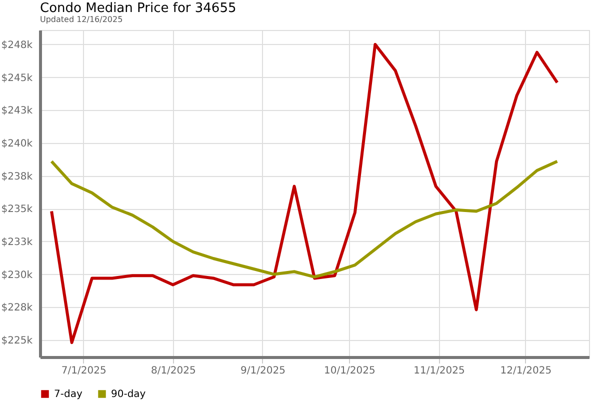 The height and width of the screenshot is (400, 600). I want to click on y-tick-label: $248k, so click(17, 45).